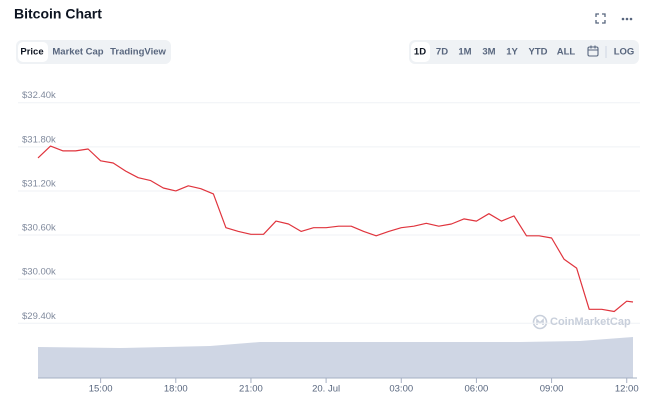 This screenshot has height=414, width=660. What do you see at coordinates (39, 228) in the screenshot?
I see `y-tick-label: $30.60k` at bounding box center [39, 228].